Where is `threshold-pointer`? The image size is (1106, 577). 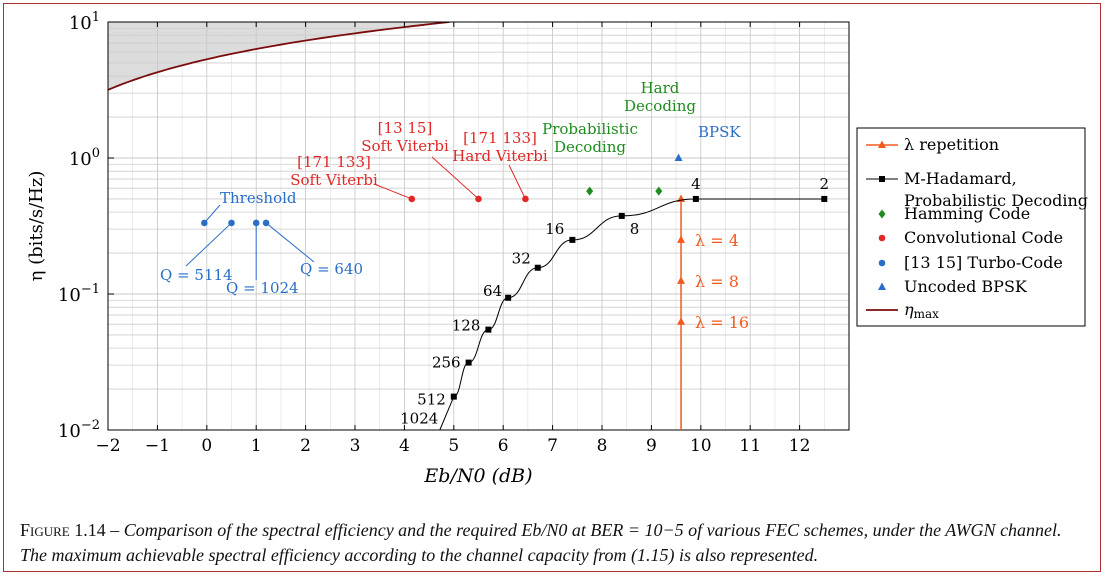
threshold-pointer is located at coordinates (212, 214).